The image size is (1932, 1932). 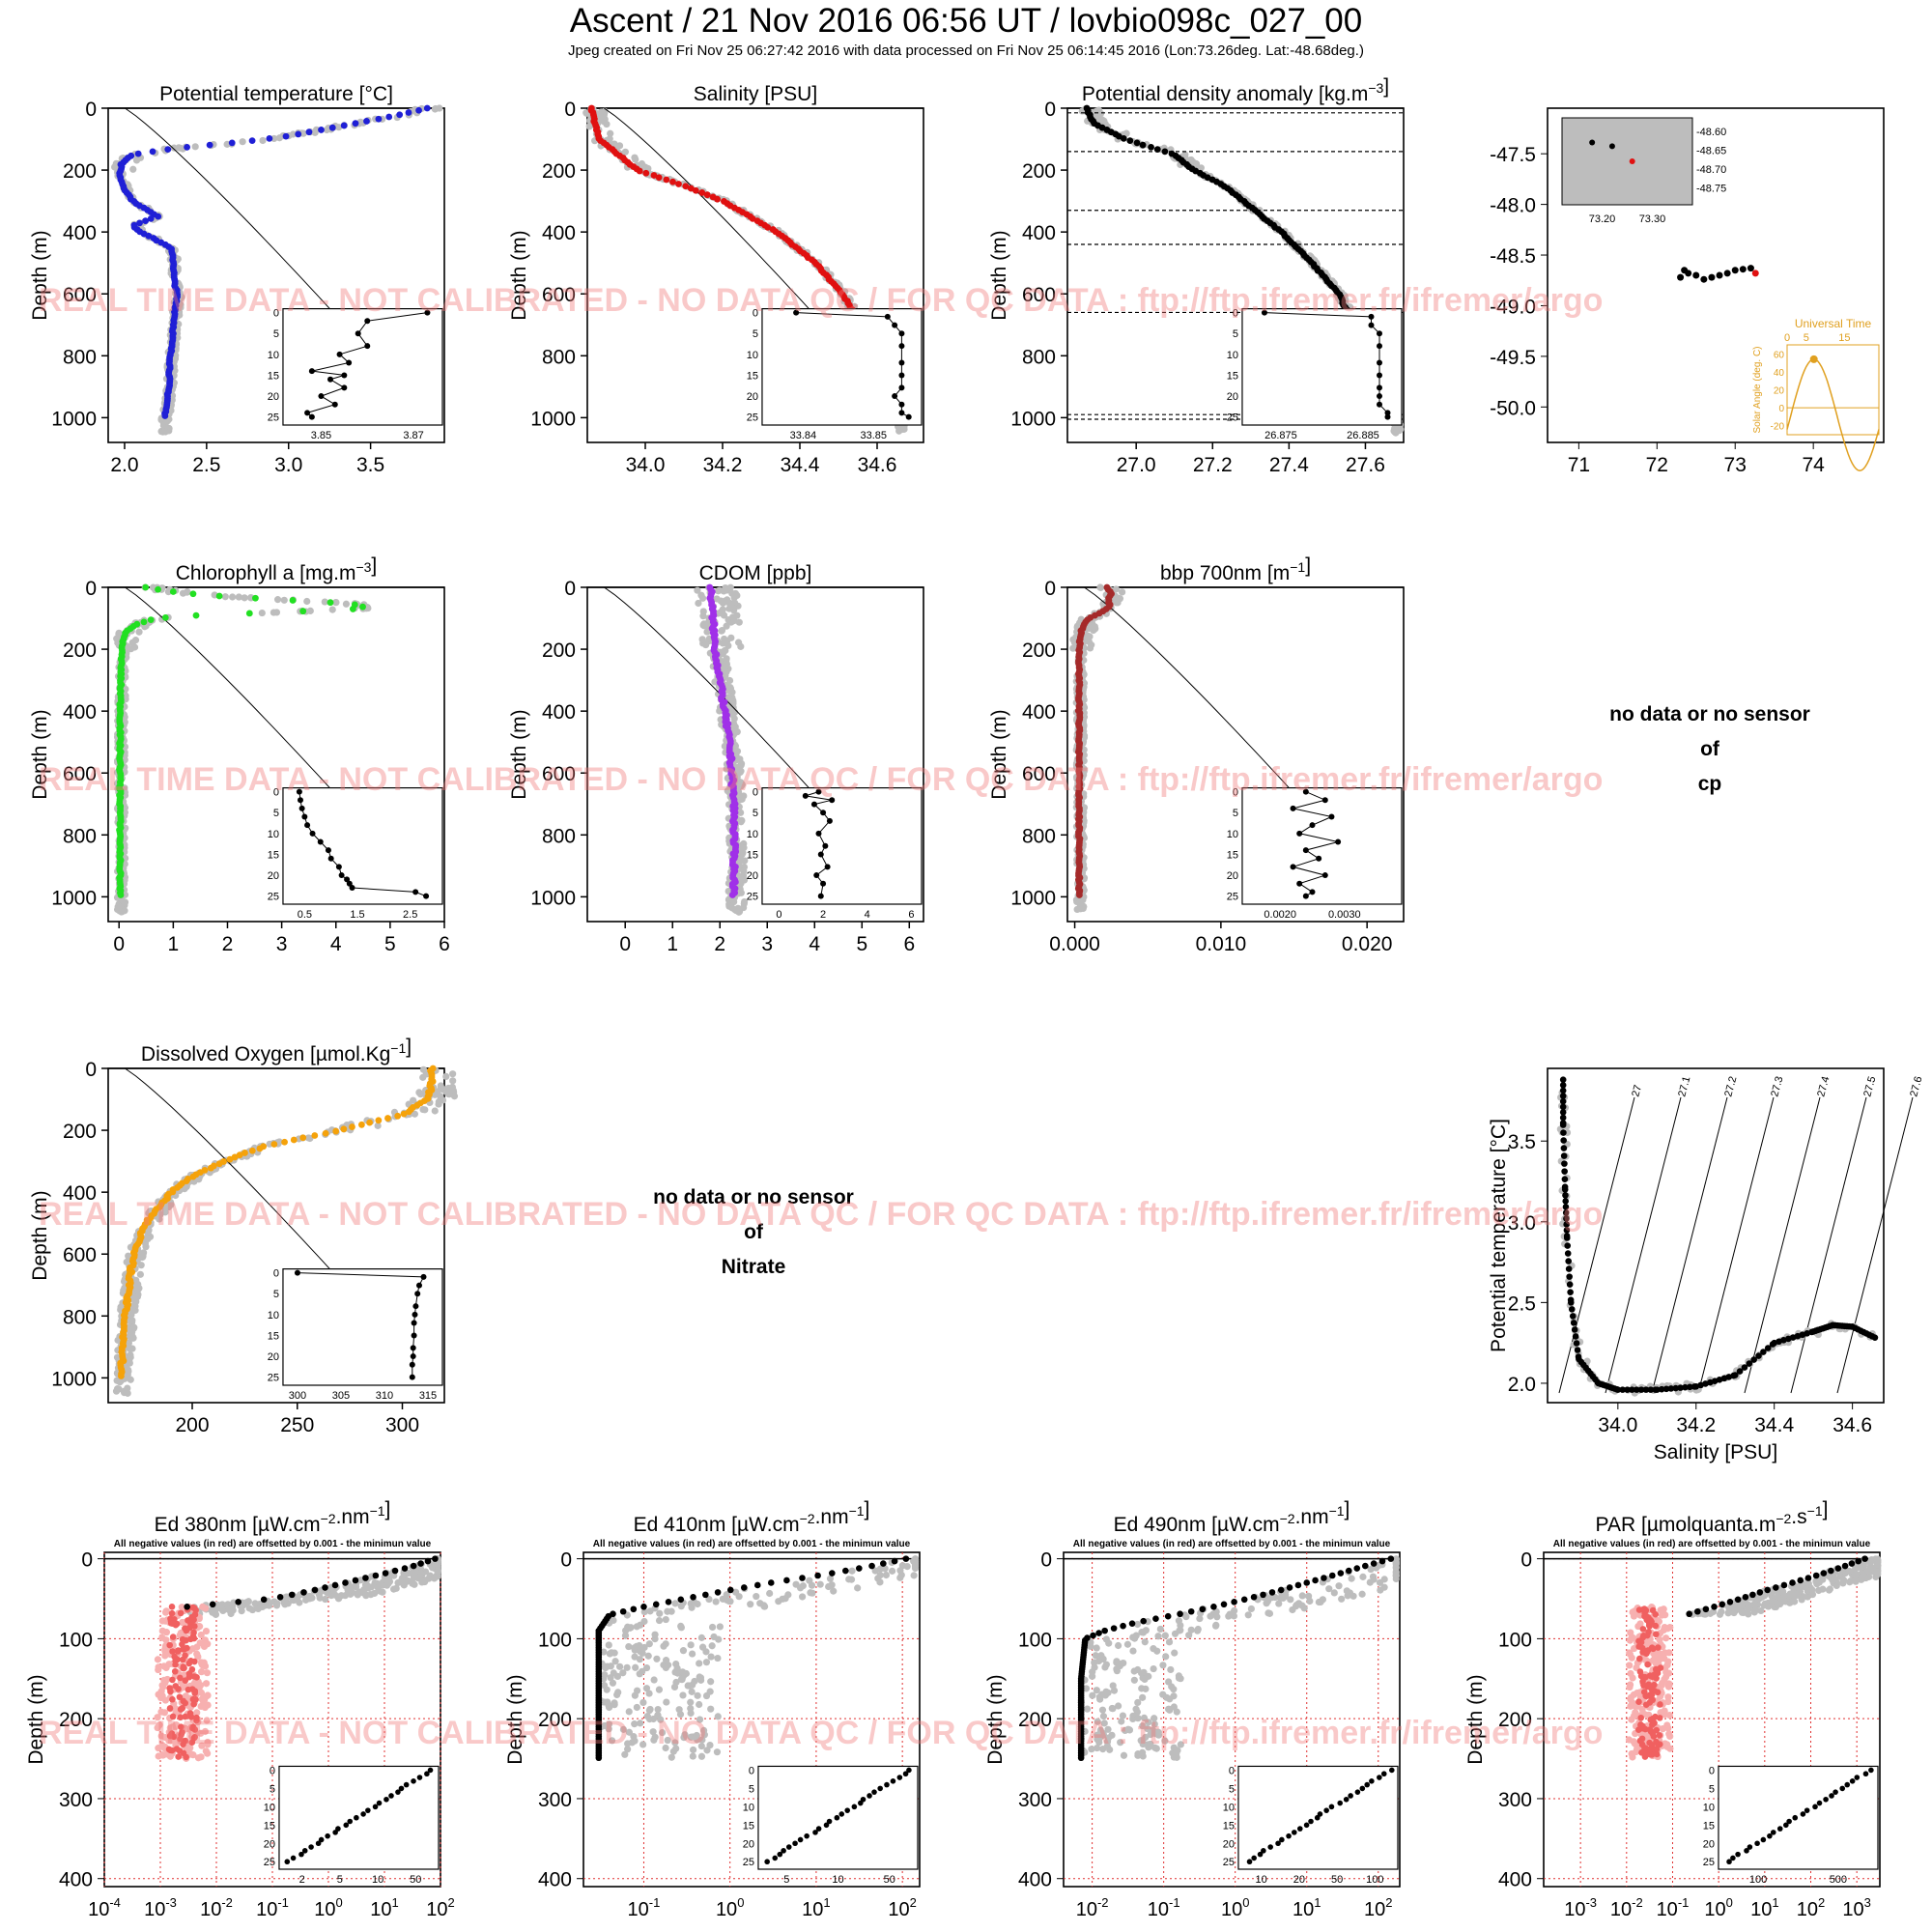 What do you see at coordinates (339, 354) in the screenshot?
I see `temp-inset-point` at bounding box center [339, 354].